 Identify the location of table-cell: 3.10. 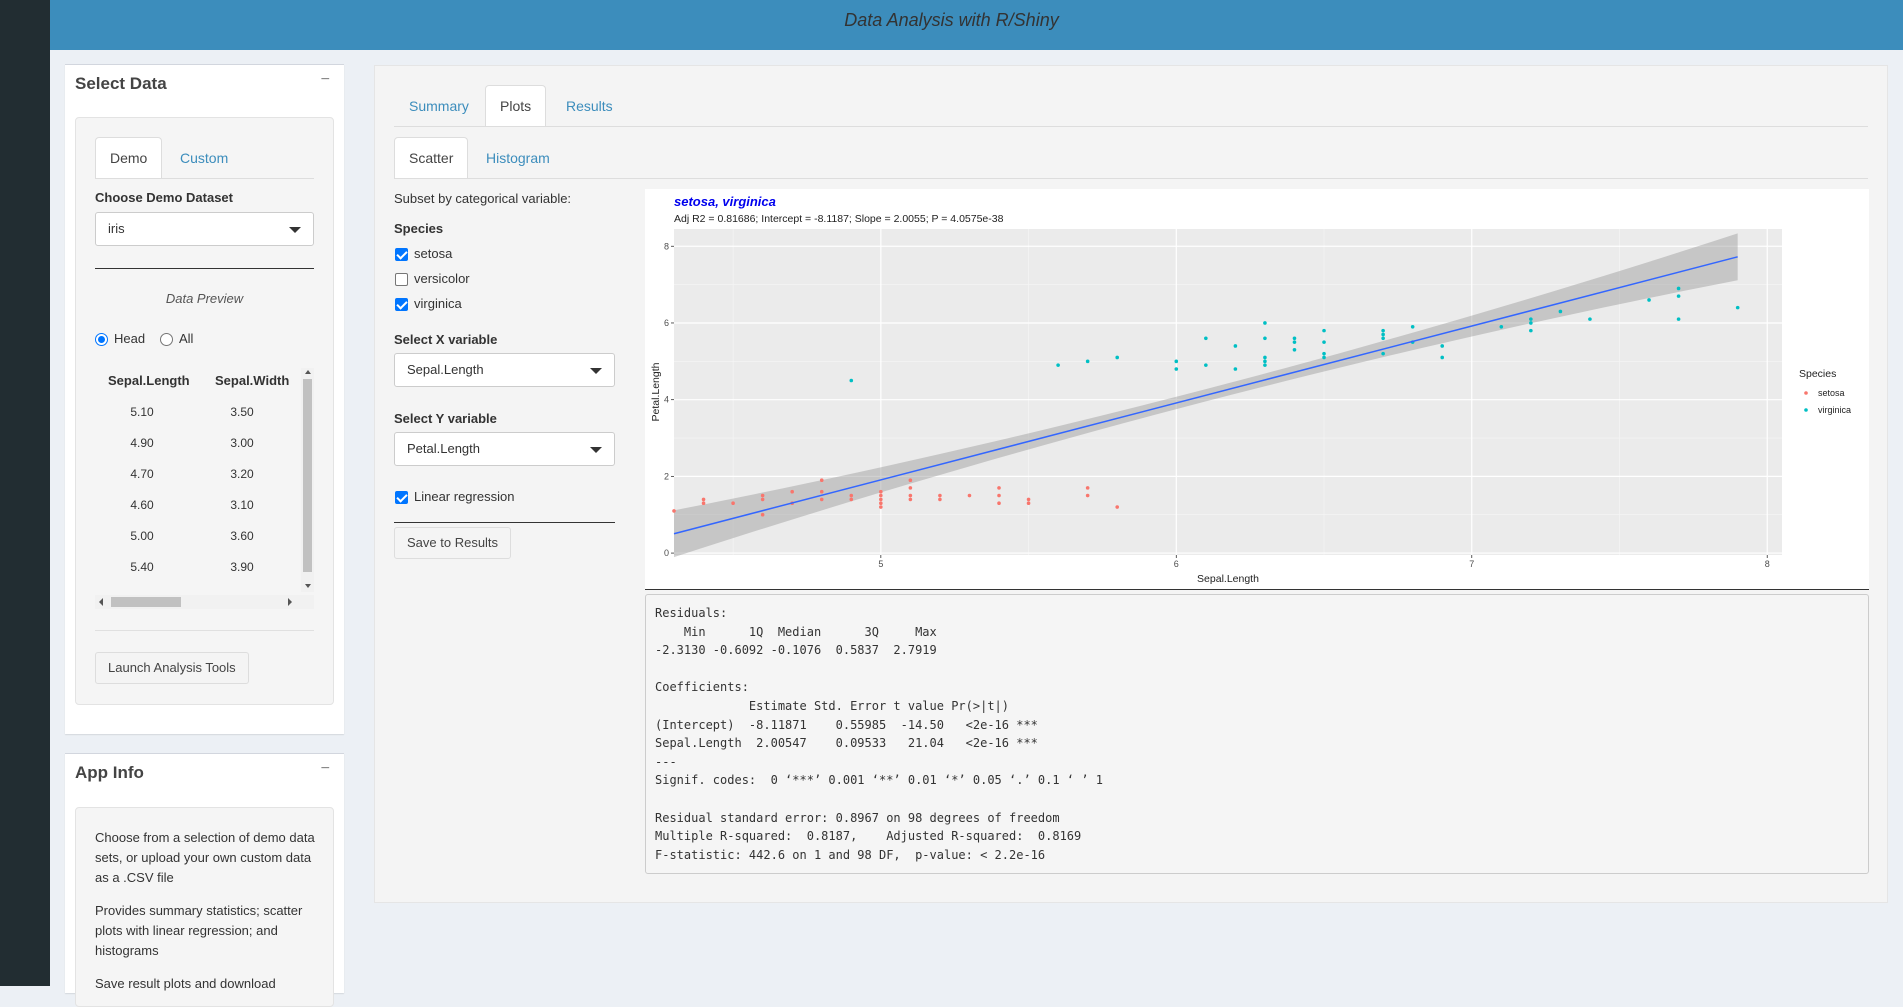
(242, 505).